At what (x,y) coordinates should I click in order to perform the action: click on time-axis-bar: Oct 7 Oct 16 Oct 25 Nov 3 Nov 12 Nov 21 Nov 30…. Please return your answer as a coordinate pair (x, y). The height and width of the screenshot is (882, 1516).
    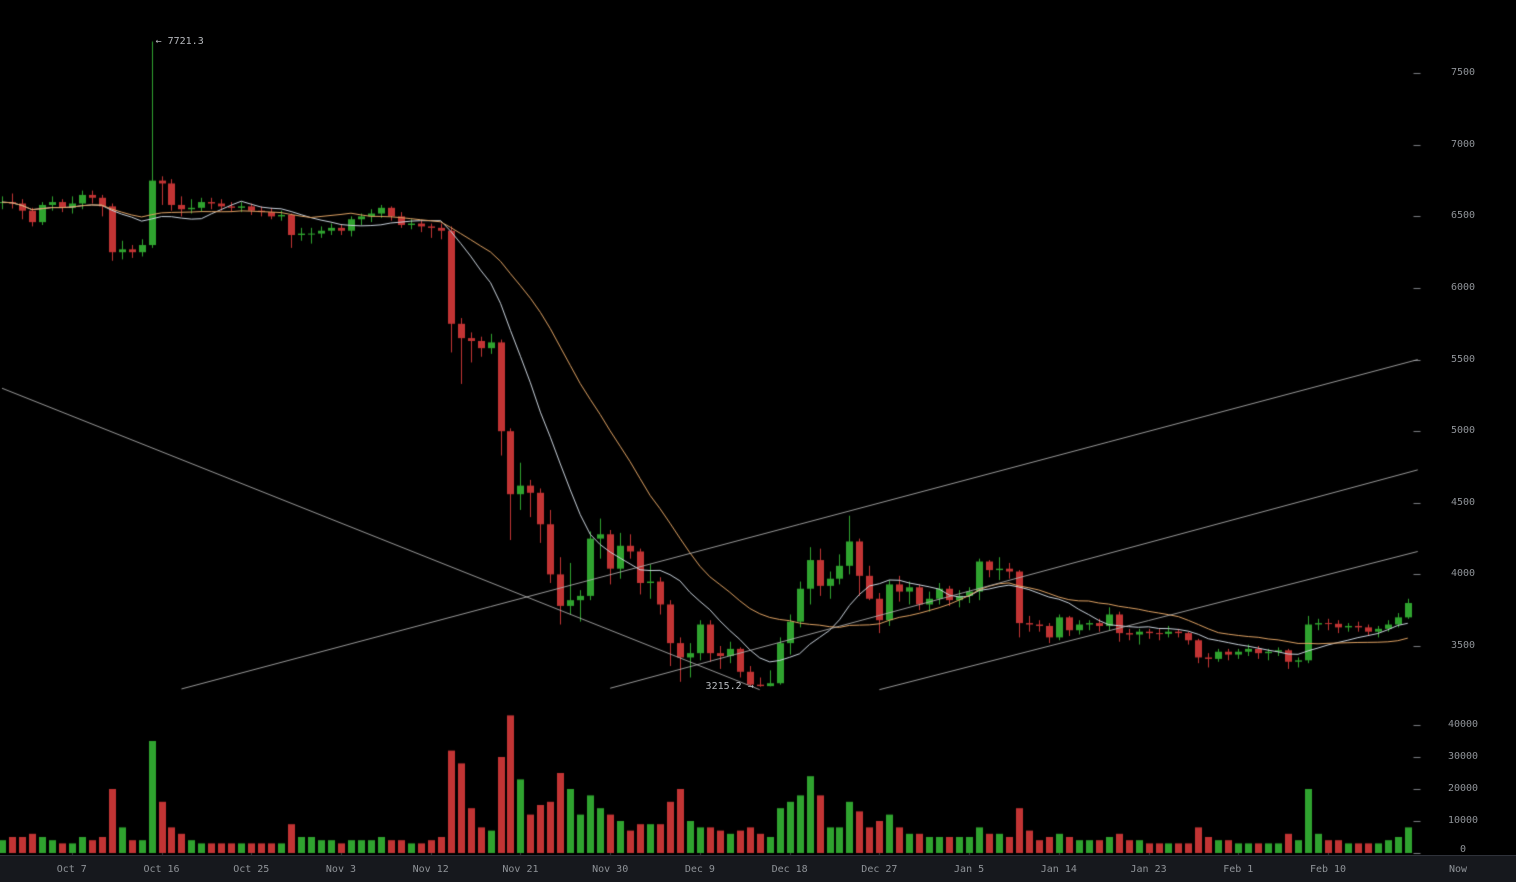
    Looking at the image, I should click on (758, 868).